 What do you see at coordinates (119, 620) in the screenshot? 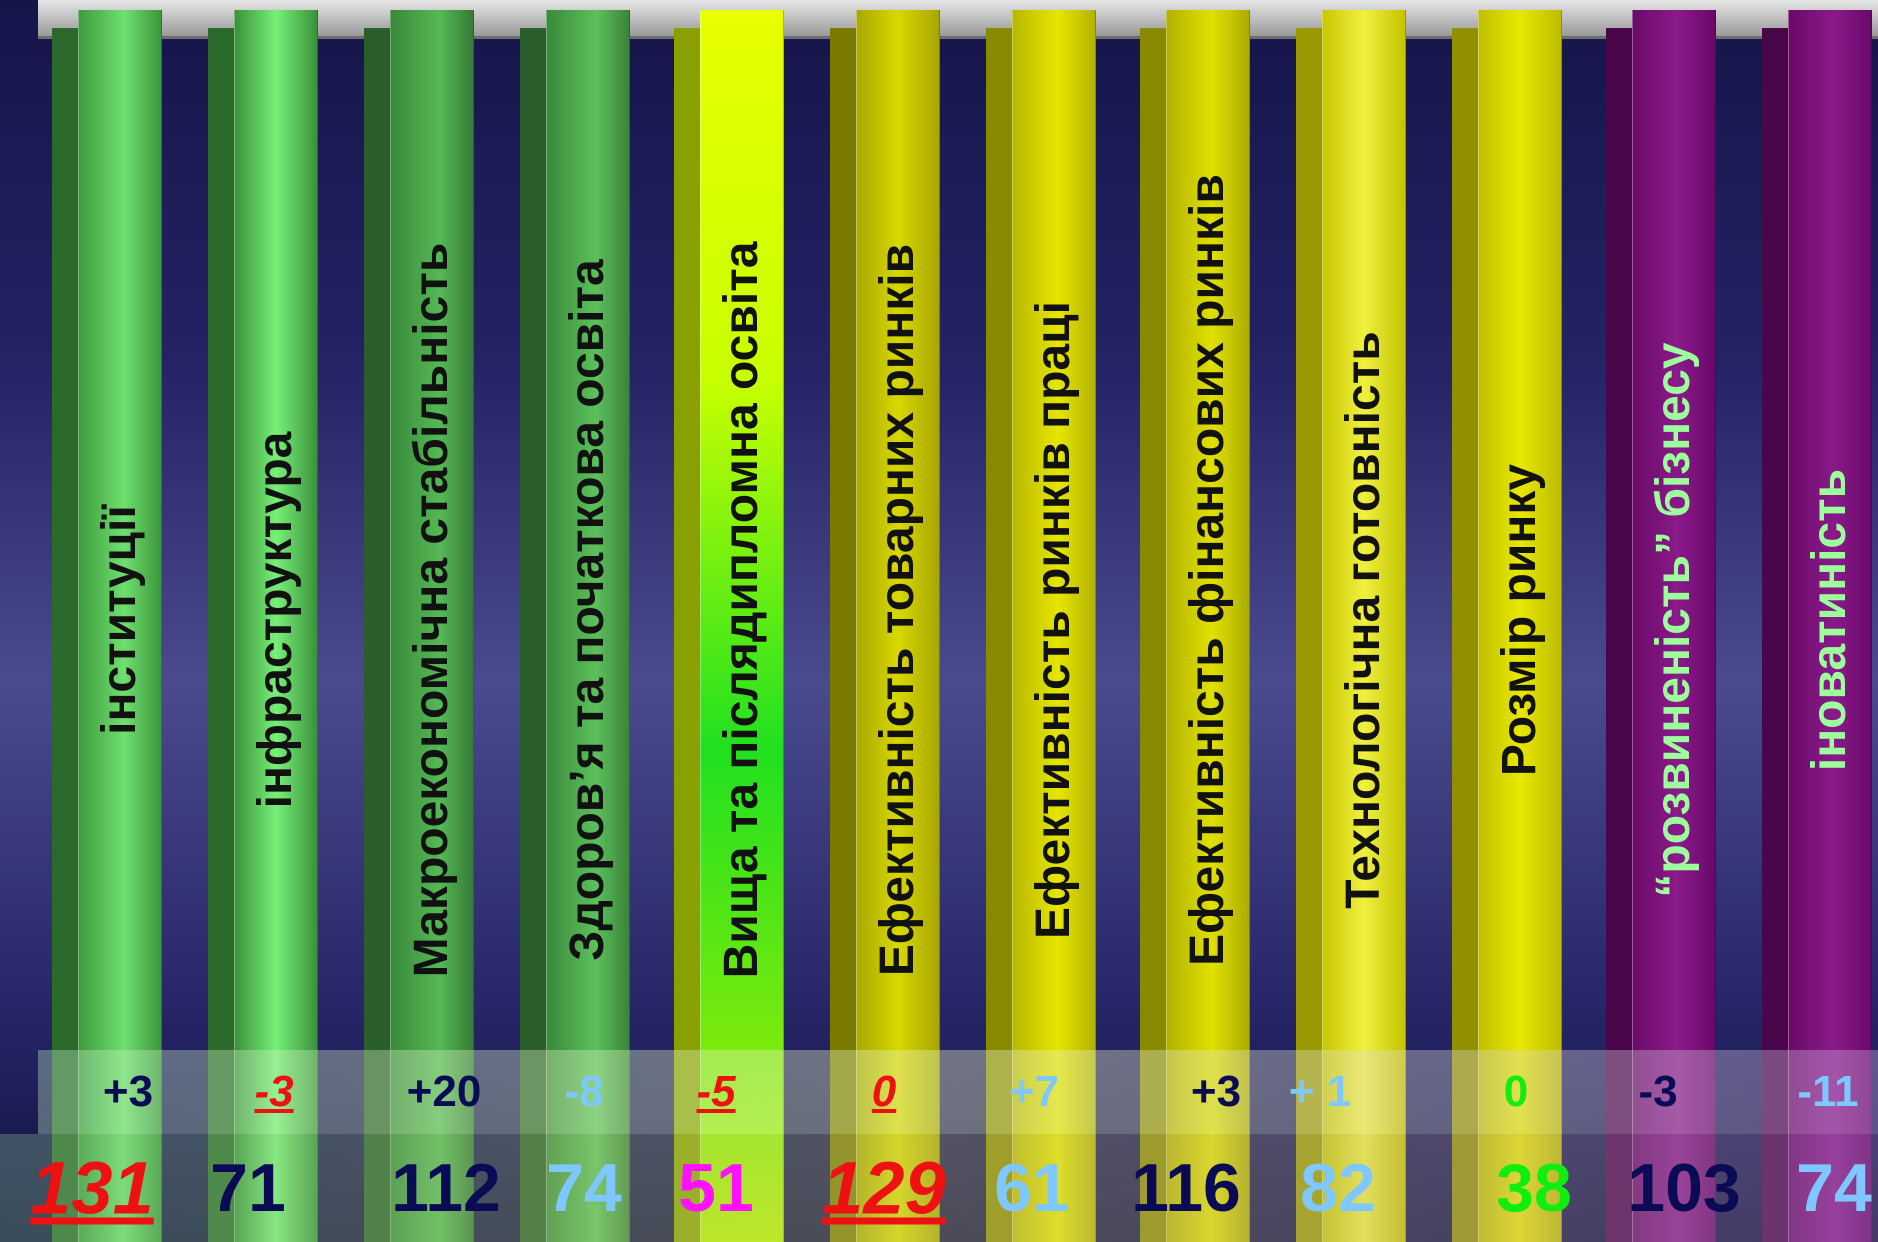
I see `category-label: інституції` at bounding box center [119, 620].